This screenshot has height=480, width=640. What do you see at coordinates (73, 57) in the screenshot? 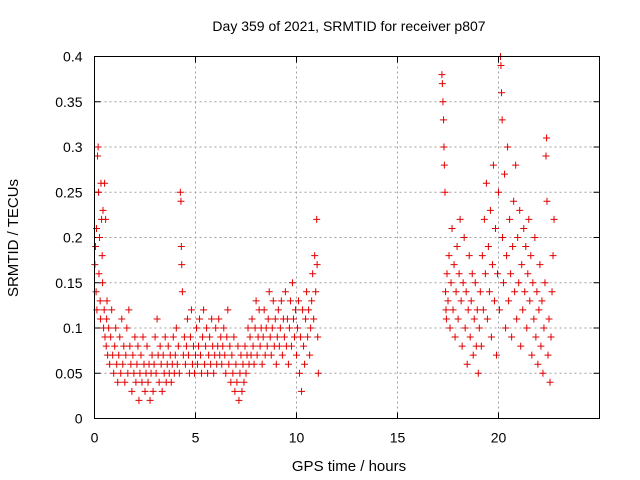
I see `y-tick-label: 0.4` at bounding box center [73, 57].